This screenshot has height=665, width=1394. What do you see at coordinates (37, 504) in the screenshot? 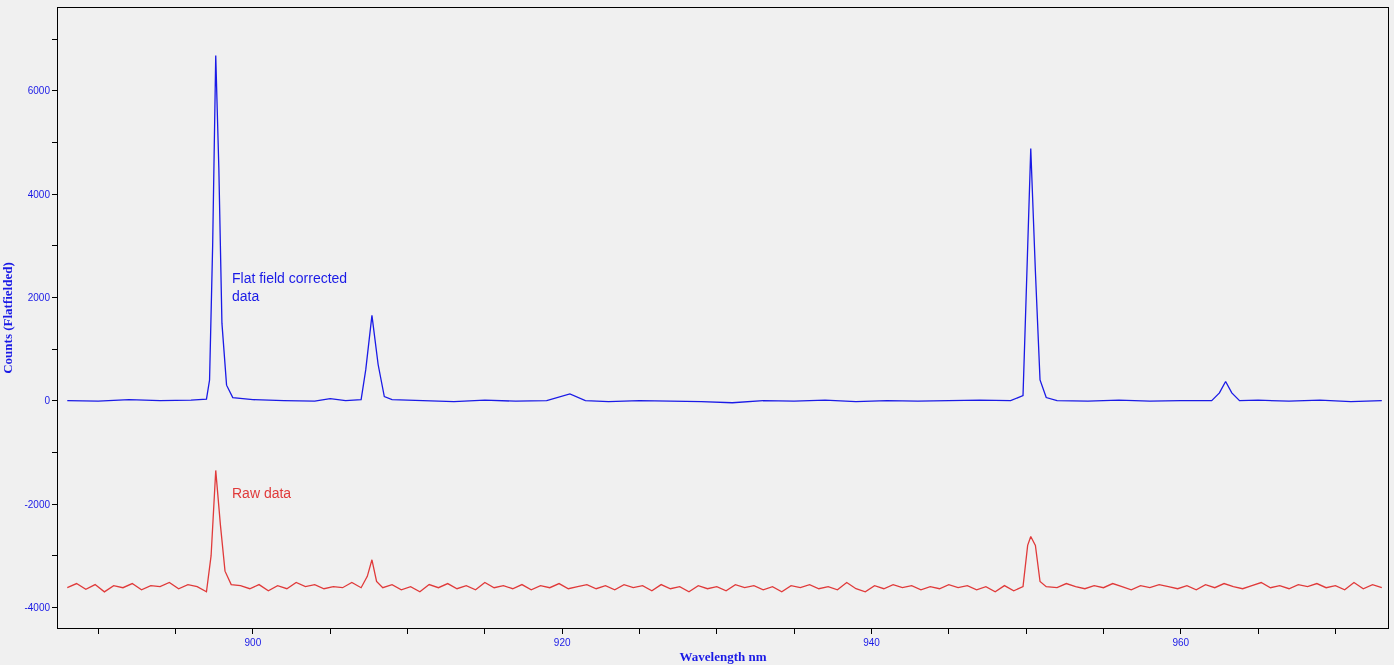
I see `y-tick-label: -2000` at bounding box center [37, 504].